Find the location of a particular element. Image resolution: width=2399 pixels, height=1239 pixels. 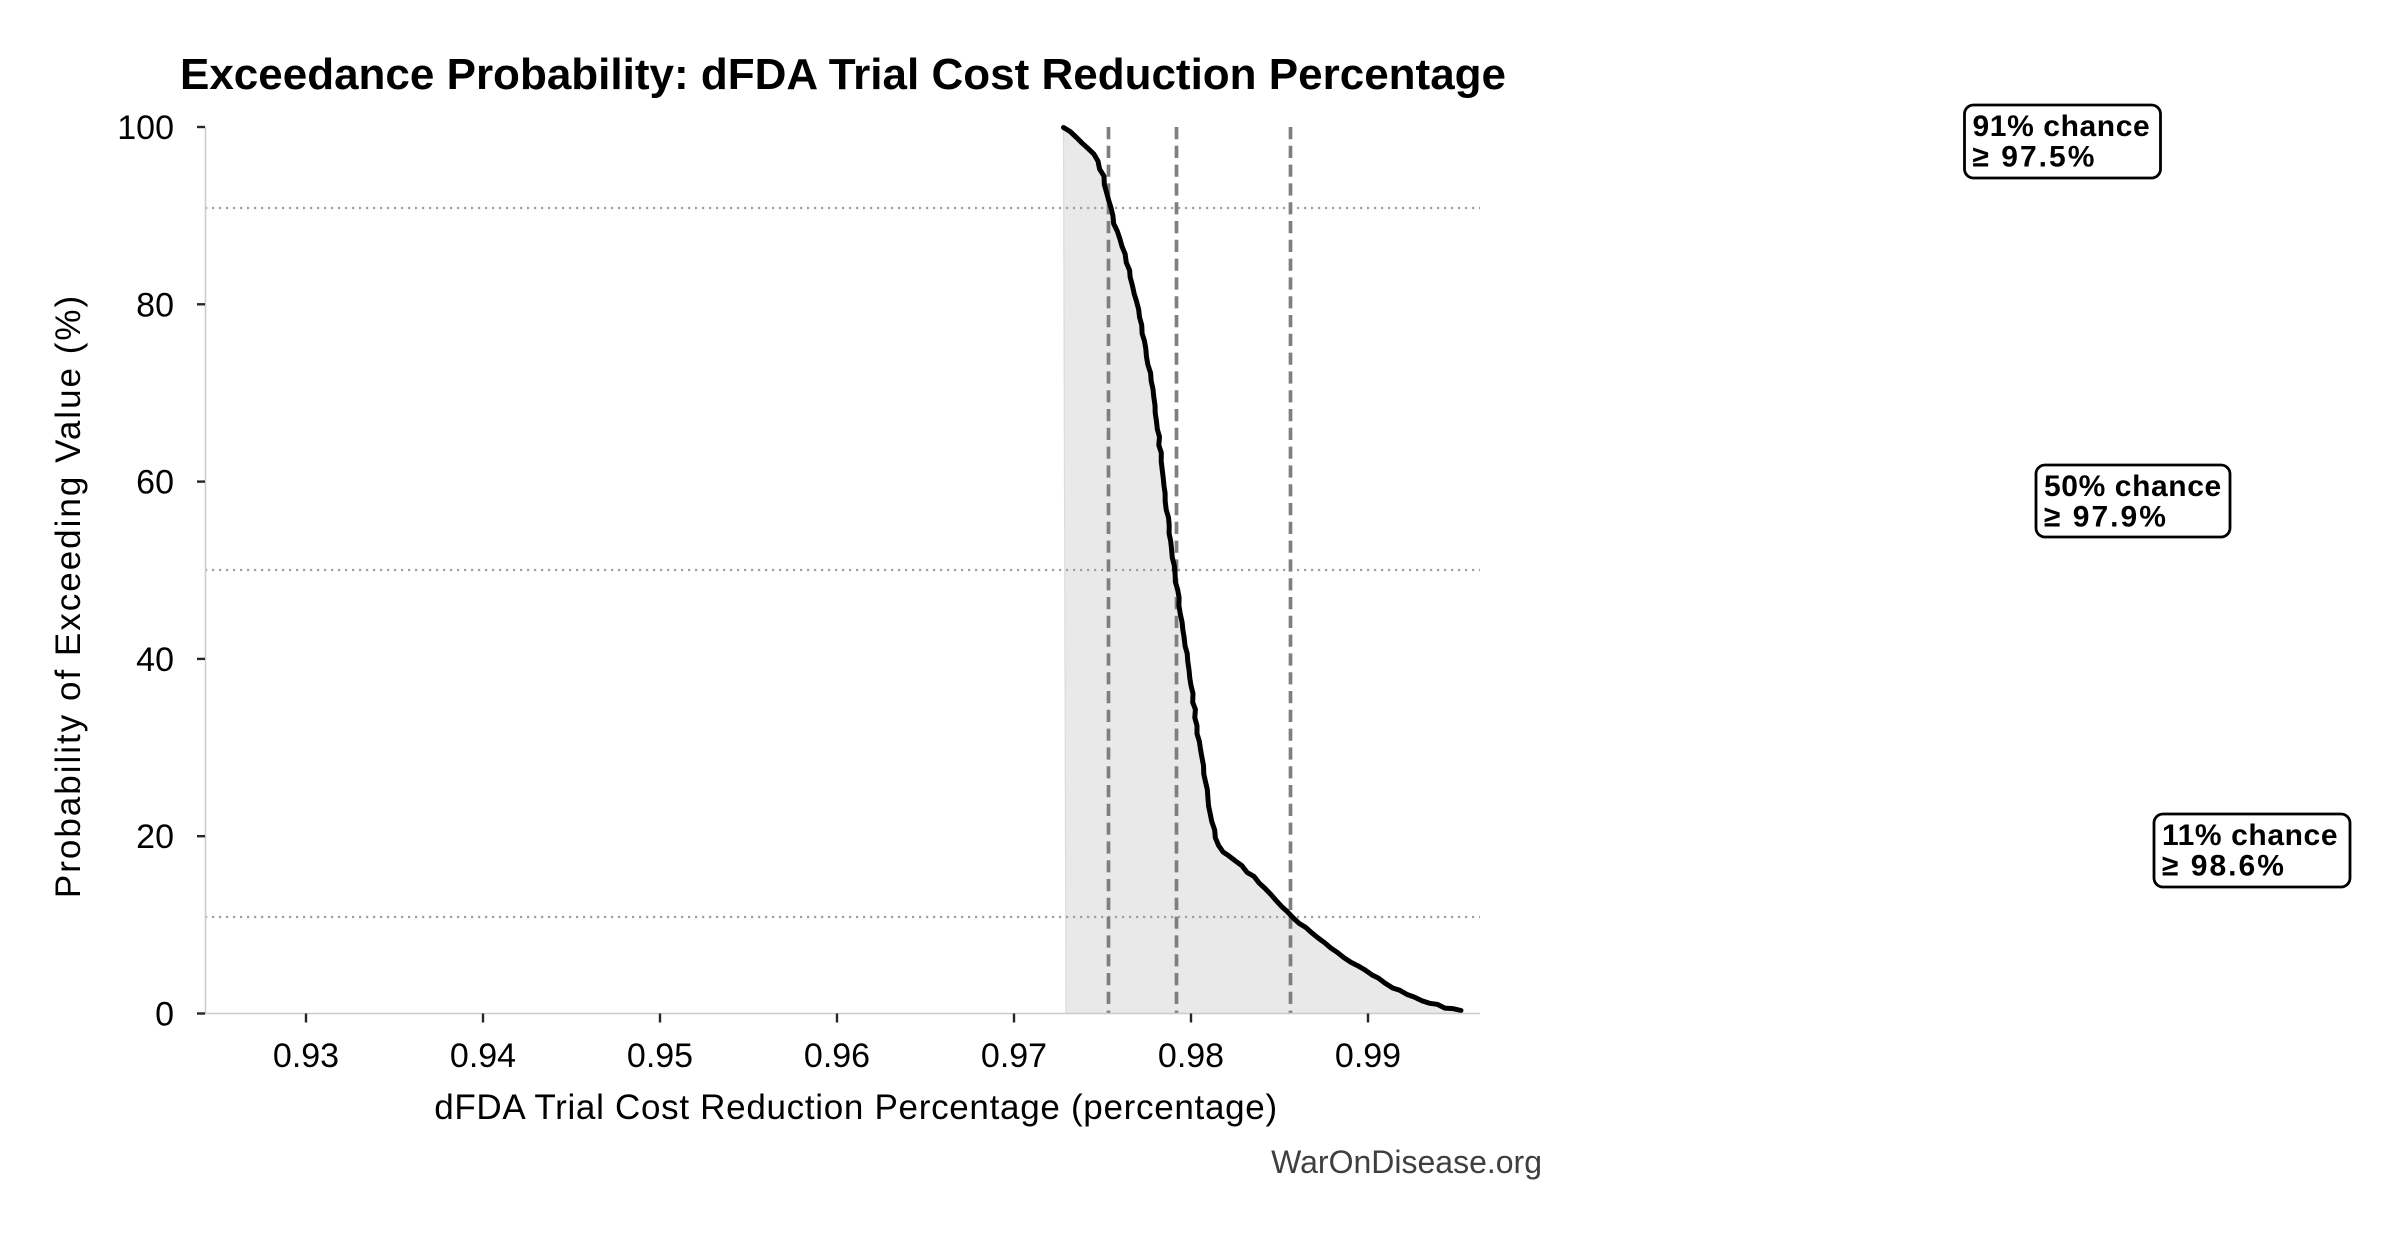

svg-text:Probability of Exceeding Value: Probability of Exceeding Value (%) is located at coordinates (68, 596).